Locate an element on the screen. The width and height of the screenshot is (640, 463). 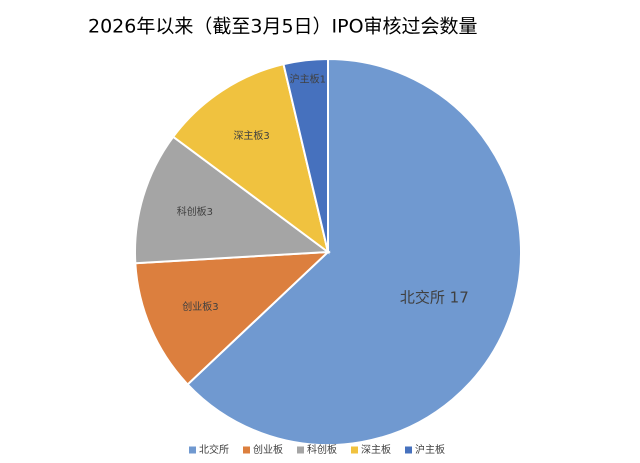
data-label: 创业板3 is located at coordinates (200, 306).